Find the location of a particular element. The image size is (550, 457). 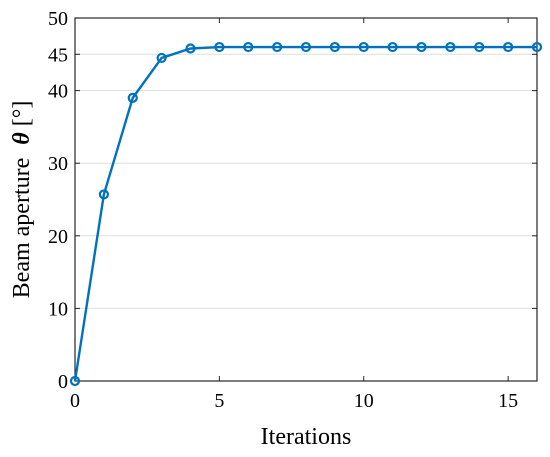

y-tick-label: 50 is located at coordinates (58, 19).